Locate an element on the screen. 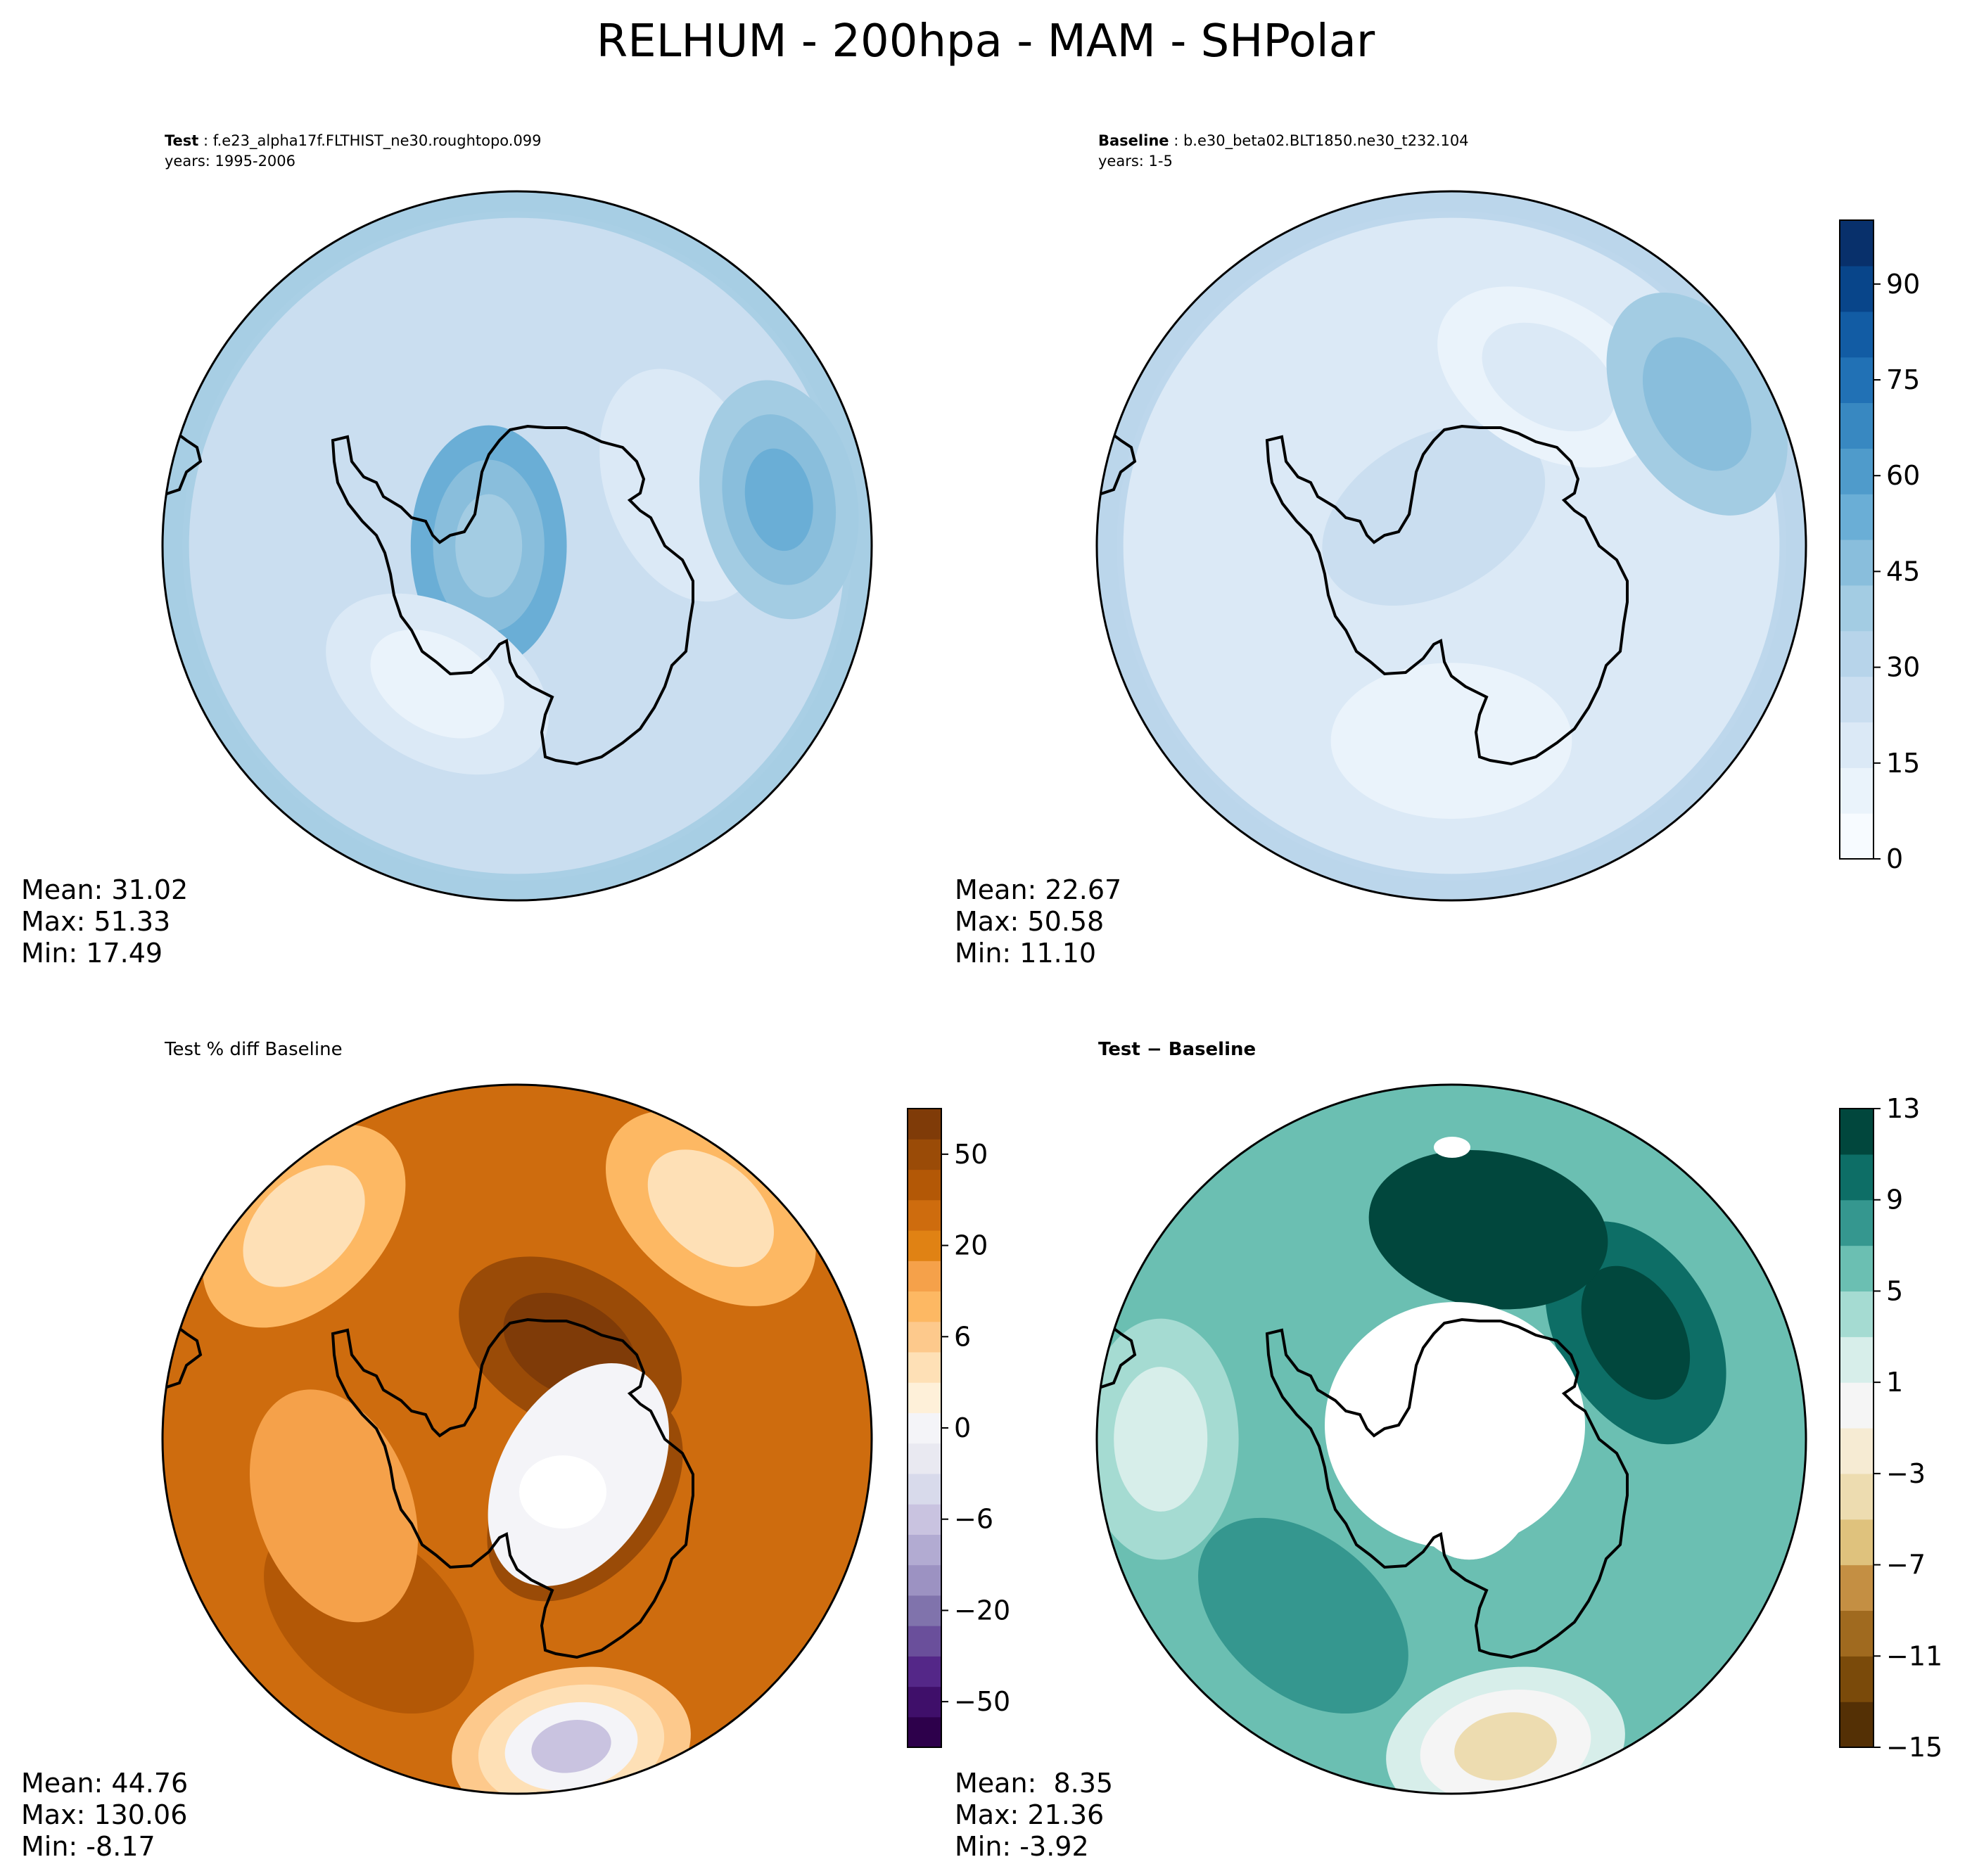 This screenshot has height=1876, width=1972. colorbar-relhum-frame is located at coordinates (1857, 539).